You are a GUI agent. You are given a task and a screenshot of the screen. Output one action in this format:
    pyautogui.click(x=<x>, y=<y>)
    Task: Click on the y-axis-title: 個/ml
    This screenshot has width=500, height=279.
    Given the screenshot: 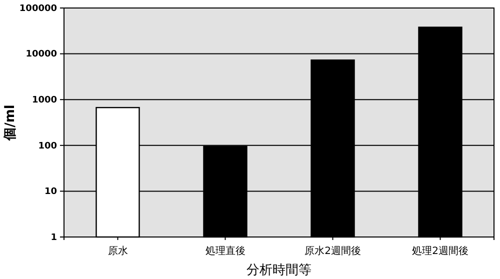 What is the action you would take?
    pyautogui.click(x=10, y=123)
    